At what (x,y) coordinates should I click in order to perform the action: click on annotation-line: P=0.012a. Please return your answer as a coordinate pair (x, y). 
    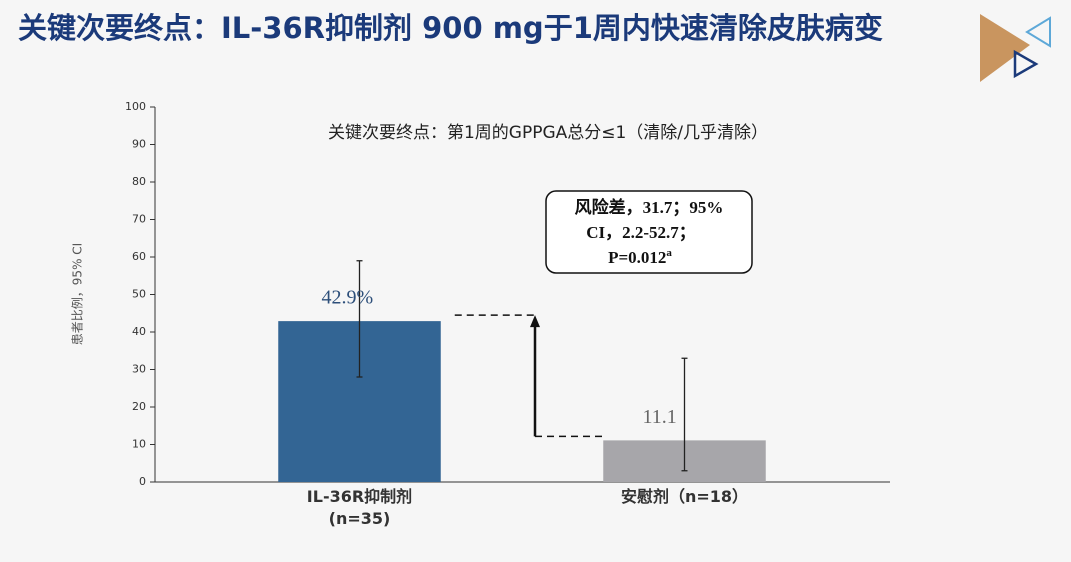
    Looking at the image, I should click on (640, 257).